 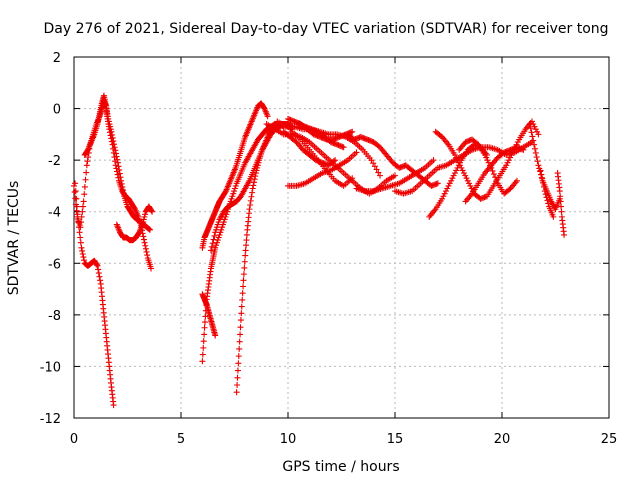 What do you see at coordinates (54, 264) in the screenshot?
I see `y-tick-label: -6` at bounding box center [54, 264].